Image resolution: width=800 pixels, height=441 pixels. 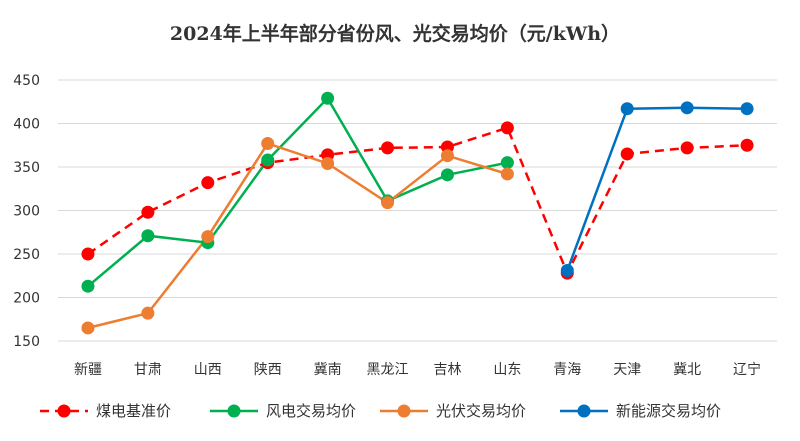 I want to click on y-axis-tick-labels: 150 200 250 300 350 400 450, so click(x=26, y=211).